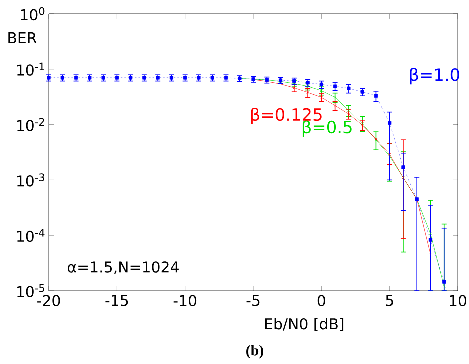 This screenshot has height=364, width=469. What do you see at coordinates (31, 235) in the screenshot?
I see `y-tick-label: 10$^{-4}$` at bounding box center [31, 235].